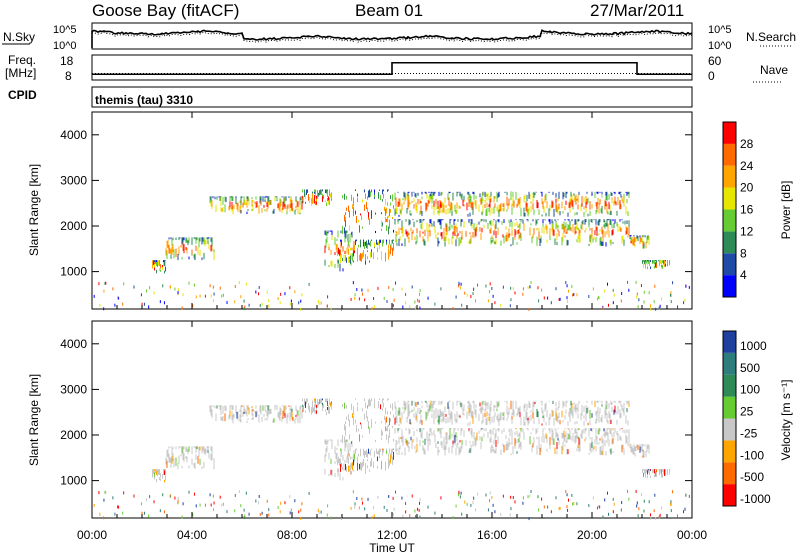 The image size is (800, 554). What do you see at coordinates (73, 435) in the screenshot?
I see `y-tick-label: 2000` at bounding box center [73, 435].